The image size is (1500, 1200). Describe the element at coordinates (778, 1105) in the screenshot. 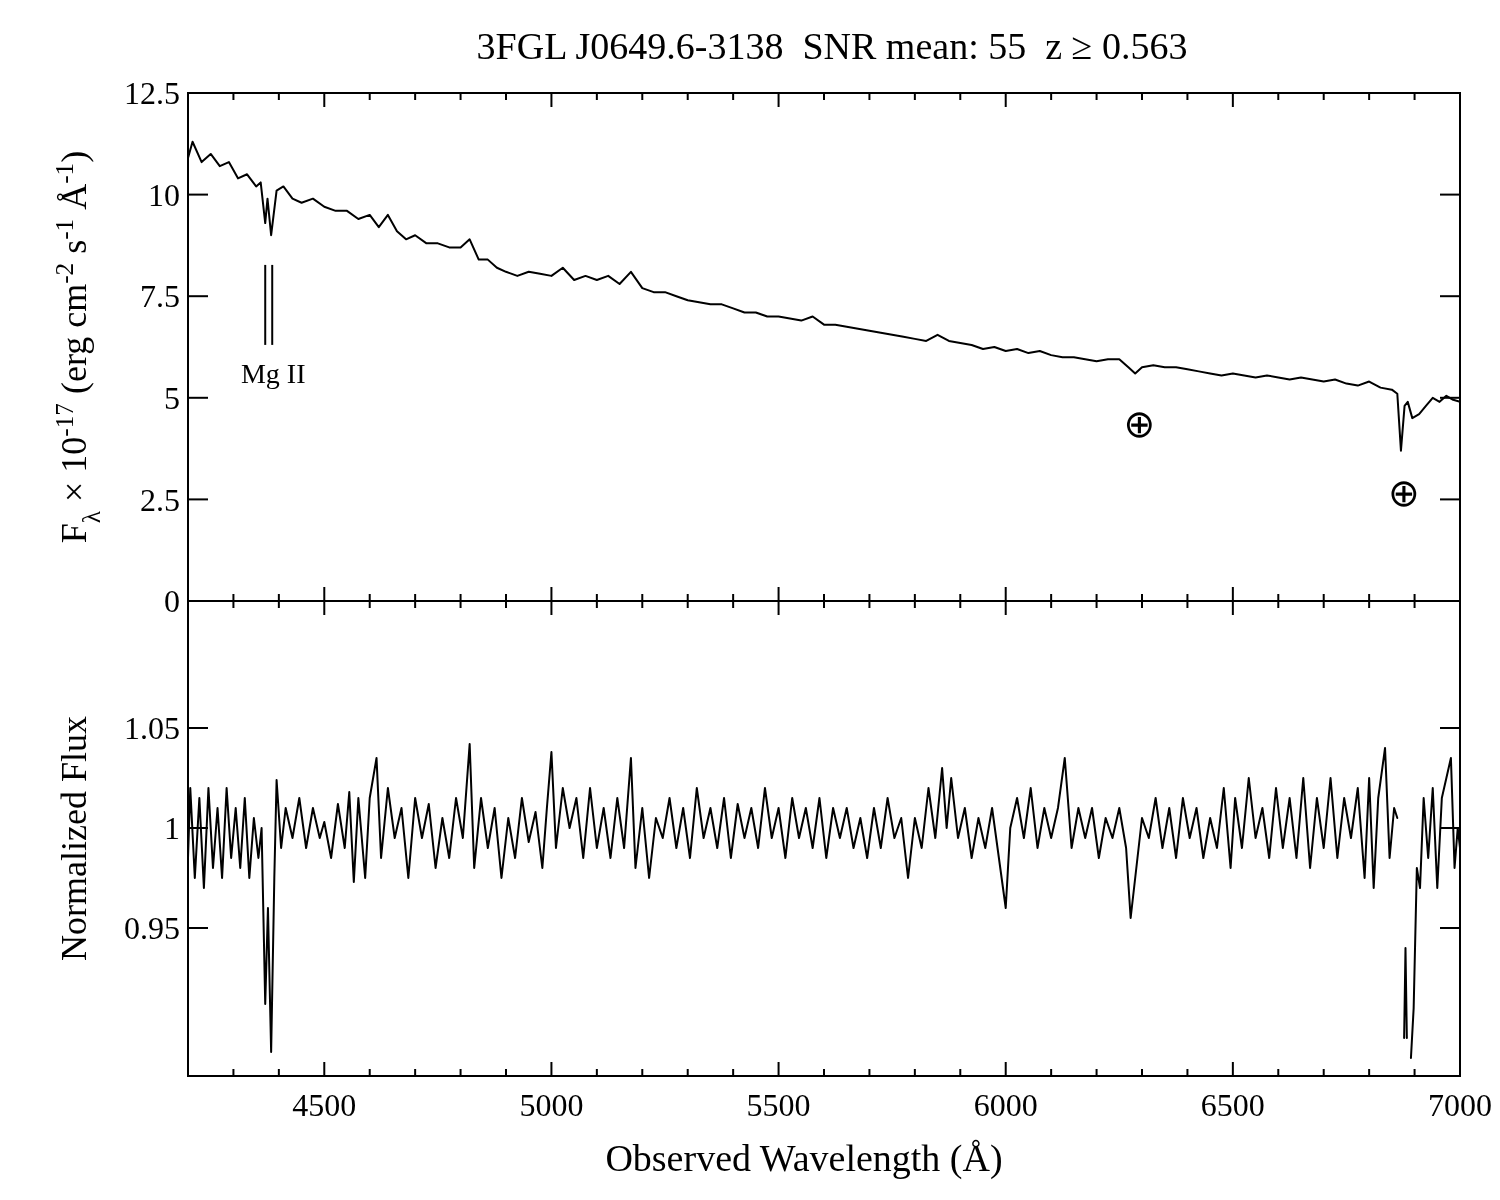

I see `x-tick-label: 5500` at that location.